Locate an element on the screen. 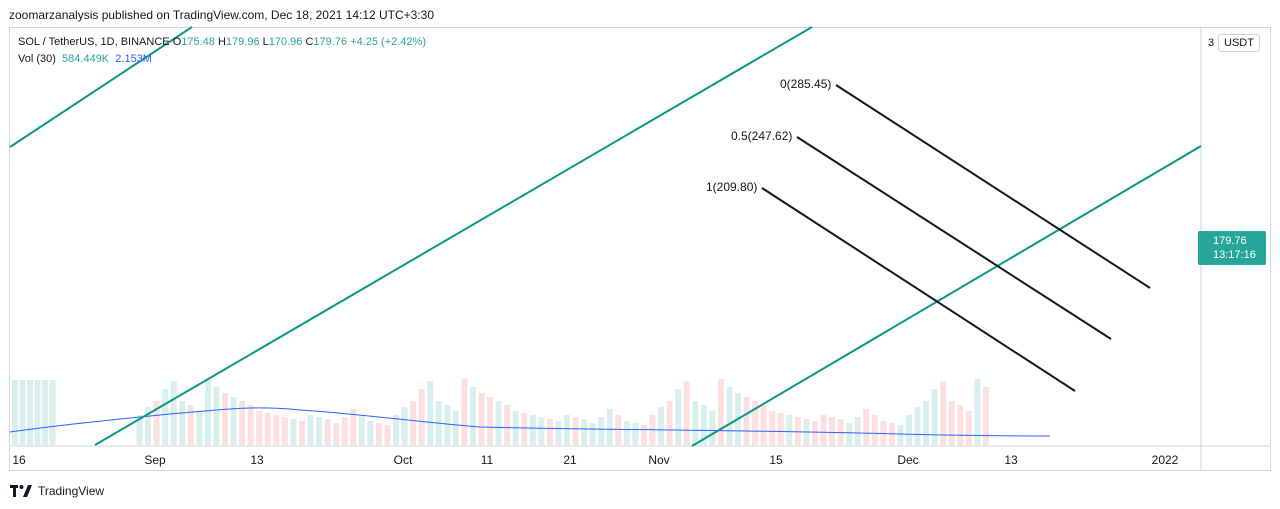  currency-button: USDT is located at coordinates (1239, 43).